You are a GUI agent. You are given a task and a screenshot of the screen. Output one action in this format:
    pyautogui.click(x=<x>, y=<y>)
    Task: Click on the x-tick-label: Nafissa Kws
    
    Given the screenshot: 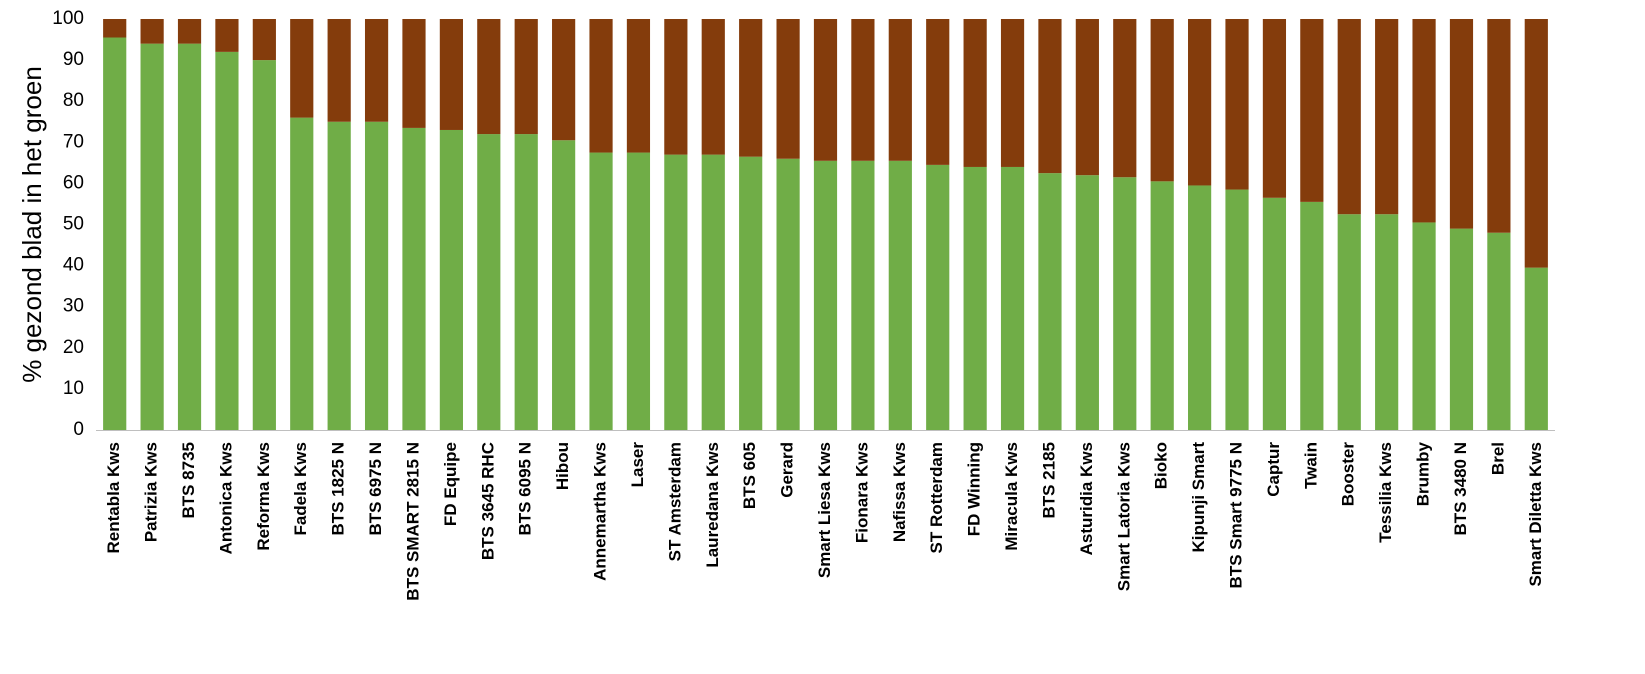 What is the action you would take?
    pyautogui.click(x=899, y=492)
    